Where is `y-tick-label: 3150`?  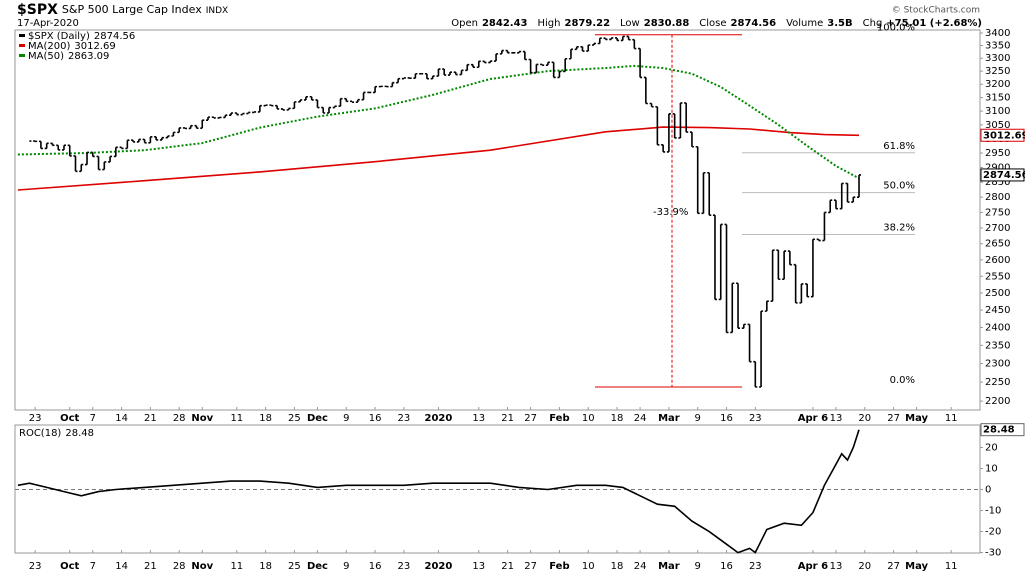
y-tick-label: 3150 is located at coordinates (997, 98).